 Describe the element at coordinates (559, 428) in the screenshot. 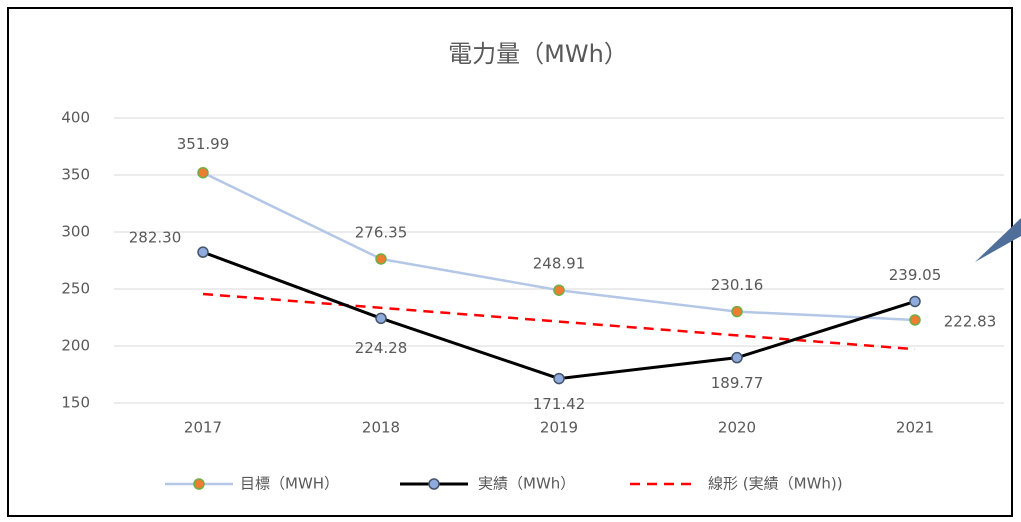

I see `x-tick-label: 2019` at that location.